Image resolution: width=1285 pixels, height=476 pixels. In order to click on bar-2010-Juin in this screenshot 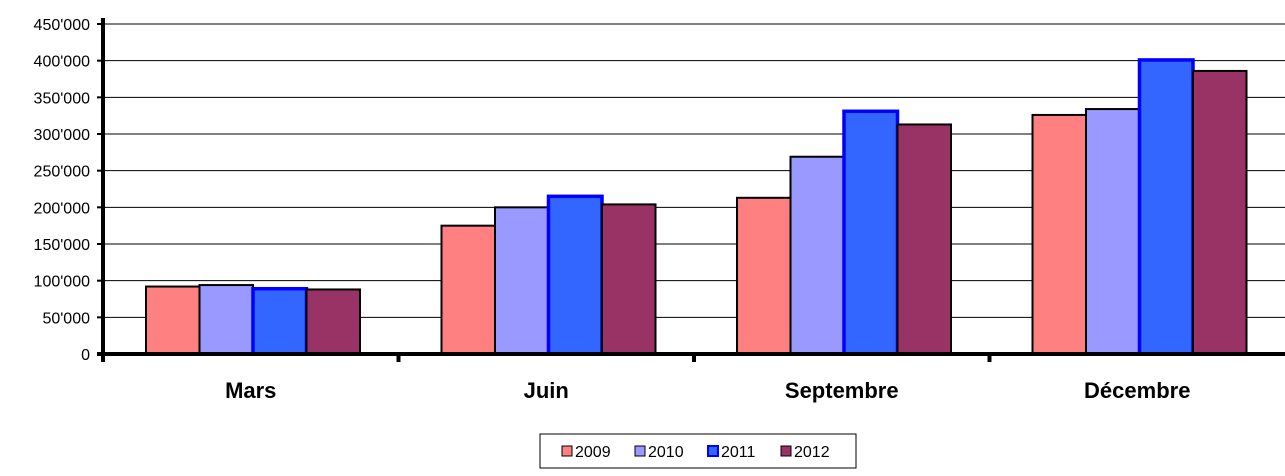, I will do `click(522, 280)`.